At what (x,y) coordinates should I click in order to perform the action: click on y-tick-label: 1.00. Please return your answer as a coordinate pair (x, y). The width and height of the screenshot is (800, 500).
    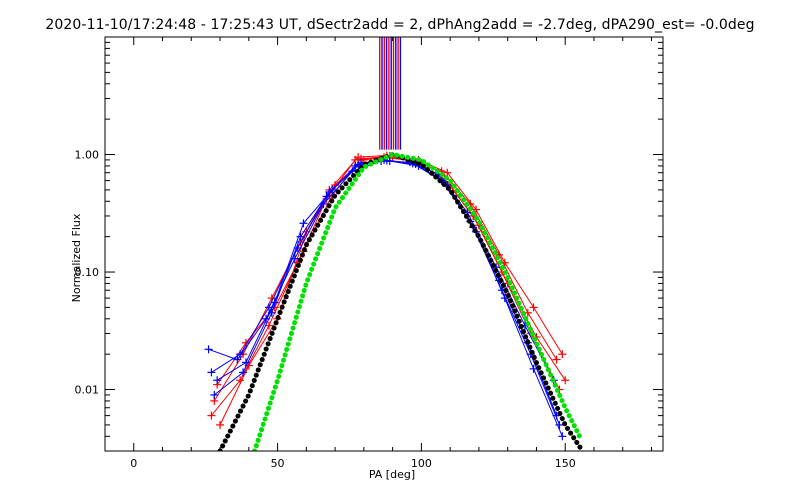
    Looking at the image, I should click on (87, 155).